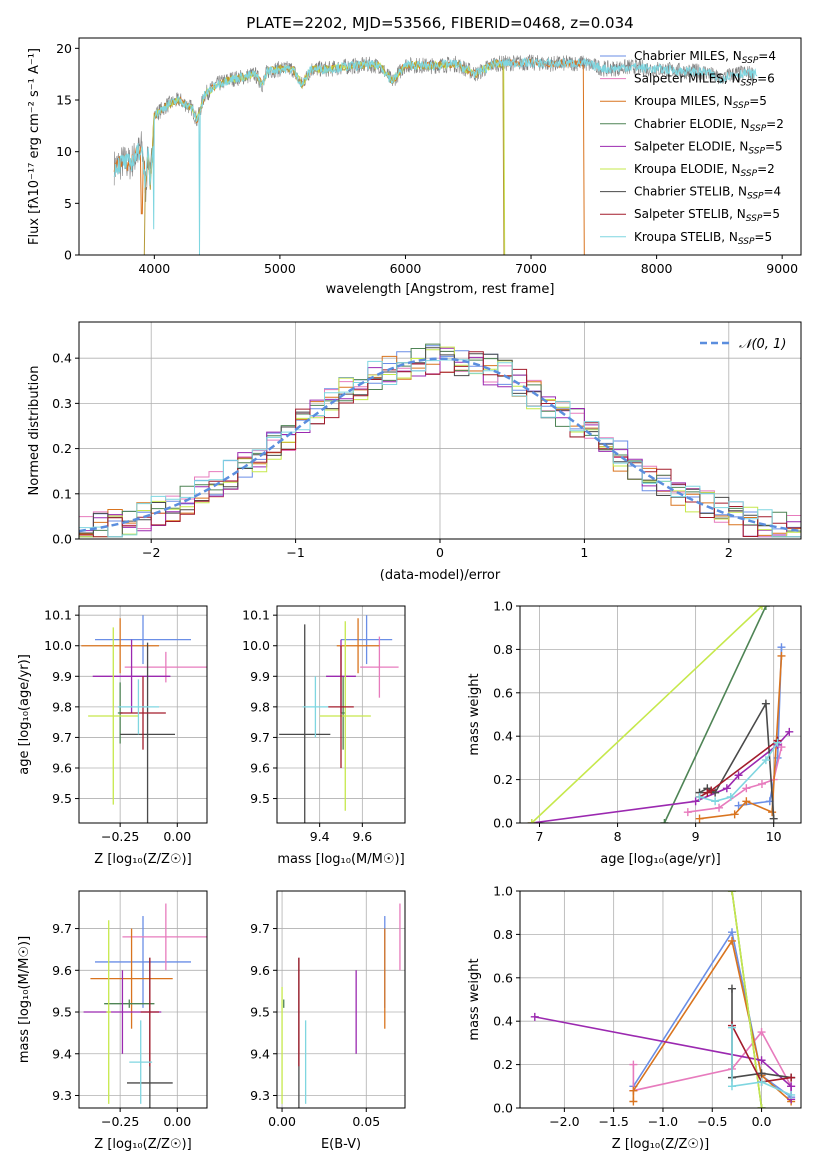 The height and width of the screenshot is (1170, 819). I want to click on x-tick-label: 6000, so click(406, 268).